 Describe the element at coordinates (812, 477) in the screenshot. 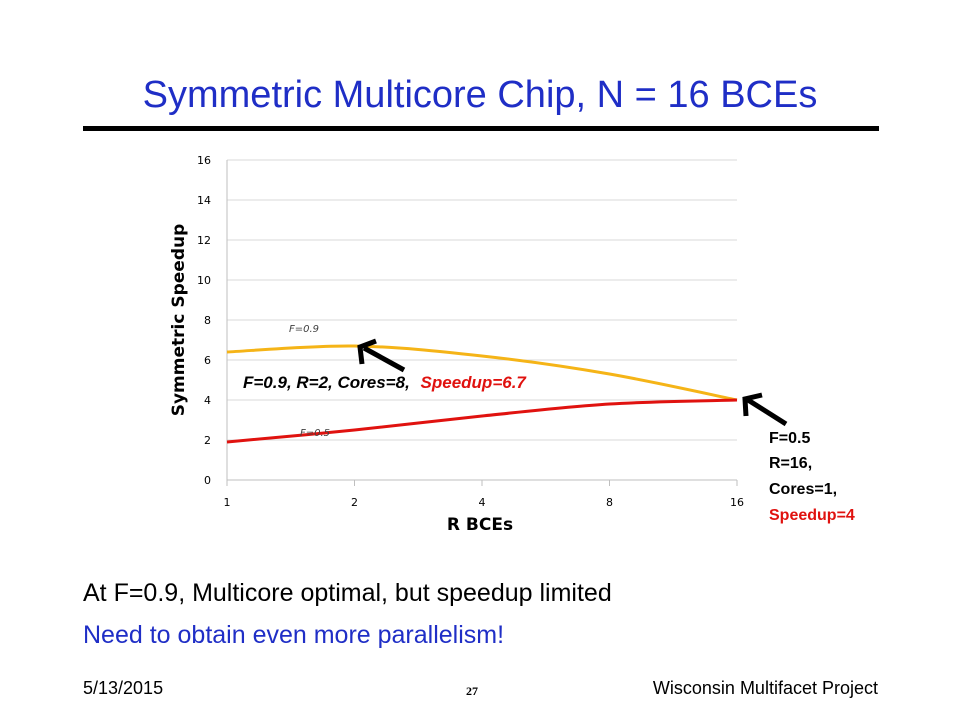

I see `annotation-f05: F=0.5 R=16, Cores=1, Speedup=4` at that location.